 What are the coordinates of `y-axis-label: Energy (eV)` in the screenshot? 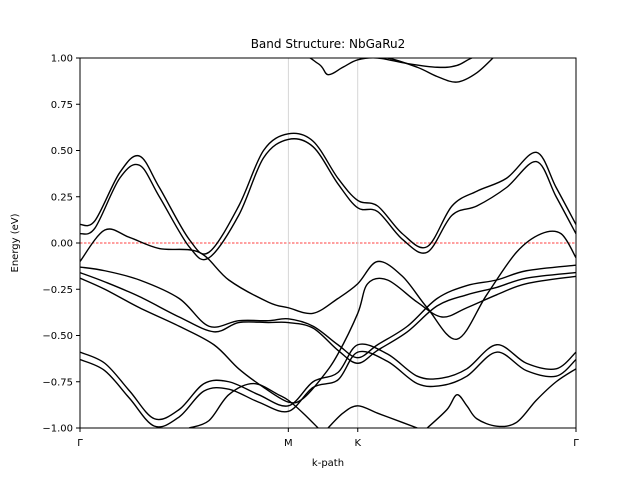 It's located at (15, 242).